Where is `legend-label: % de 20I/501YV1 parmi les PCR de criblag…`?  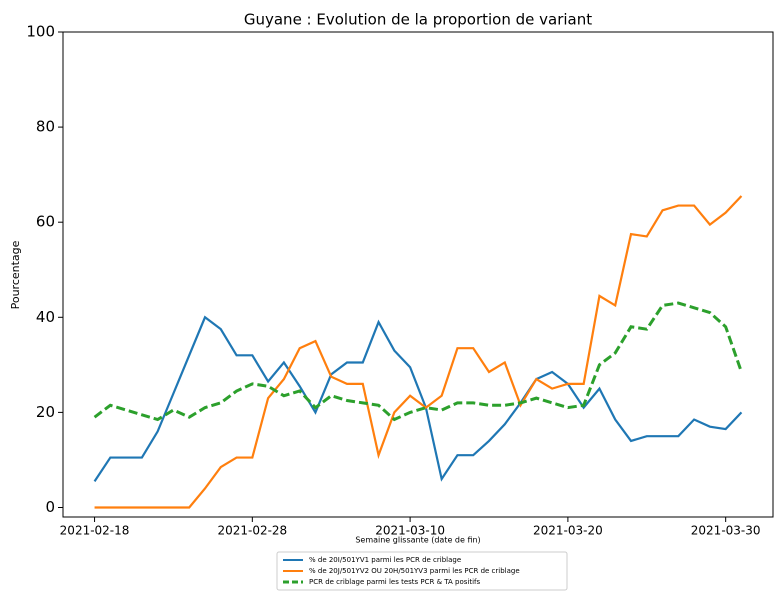 legend-label: % de 20I/501YV1 parmi les PCR de criblag… is located at coordinates (385, 560).